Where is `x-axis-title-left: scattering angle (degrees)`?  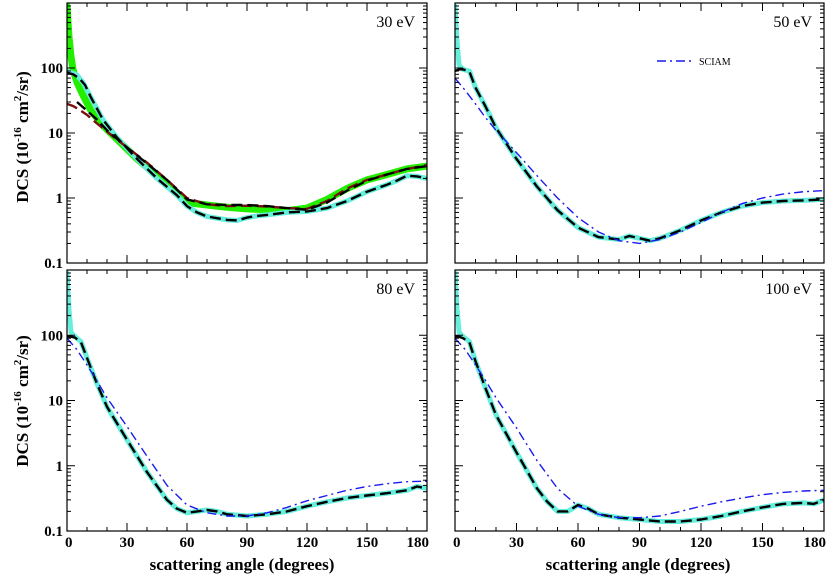
x-axis-title-left: scattering angle (degrees) is located at coordinates (242, 564).